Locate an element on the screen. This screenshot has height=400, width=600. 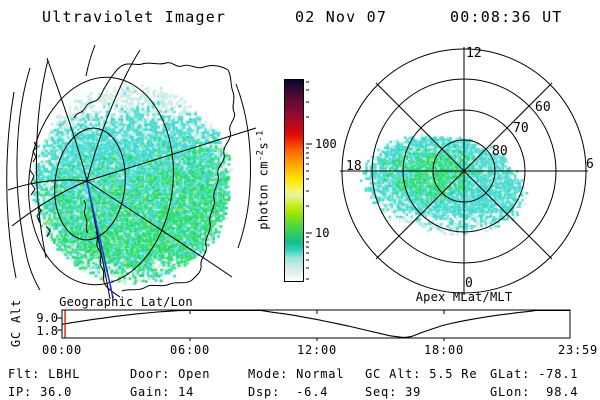
status-glat: GLat: -78.1 is located at coordinates (534, 374).